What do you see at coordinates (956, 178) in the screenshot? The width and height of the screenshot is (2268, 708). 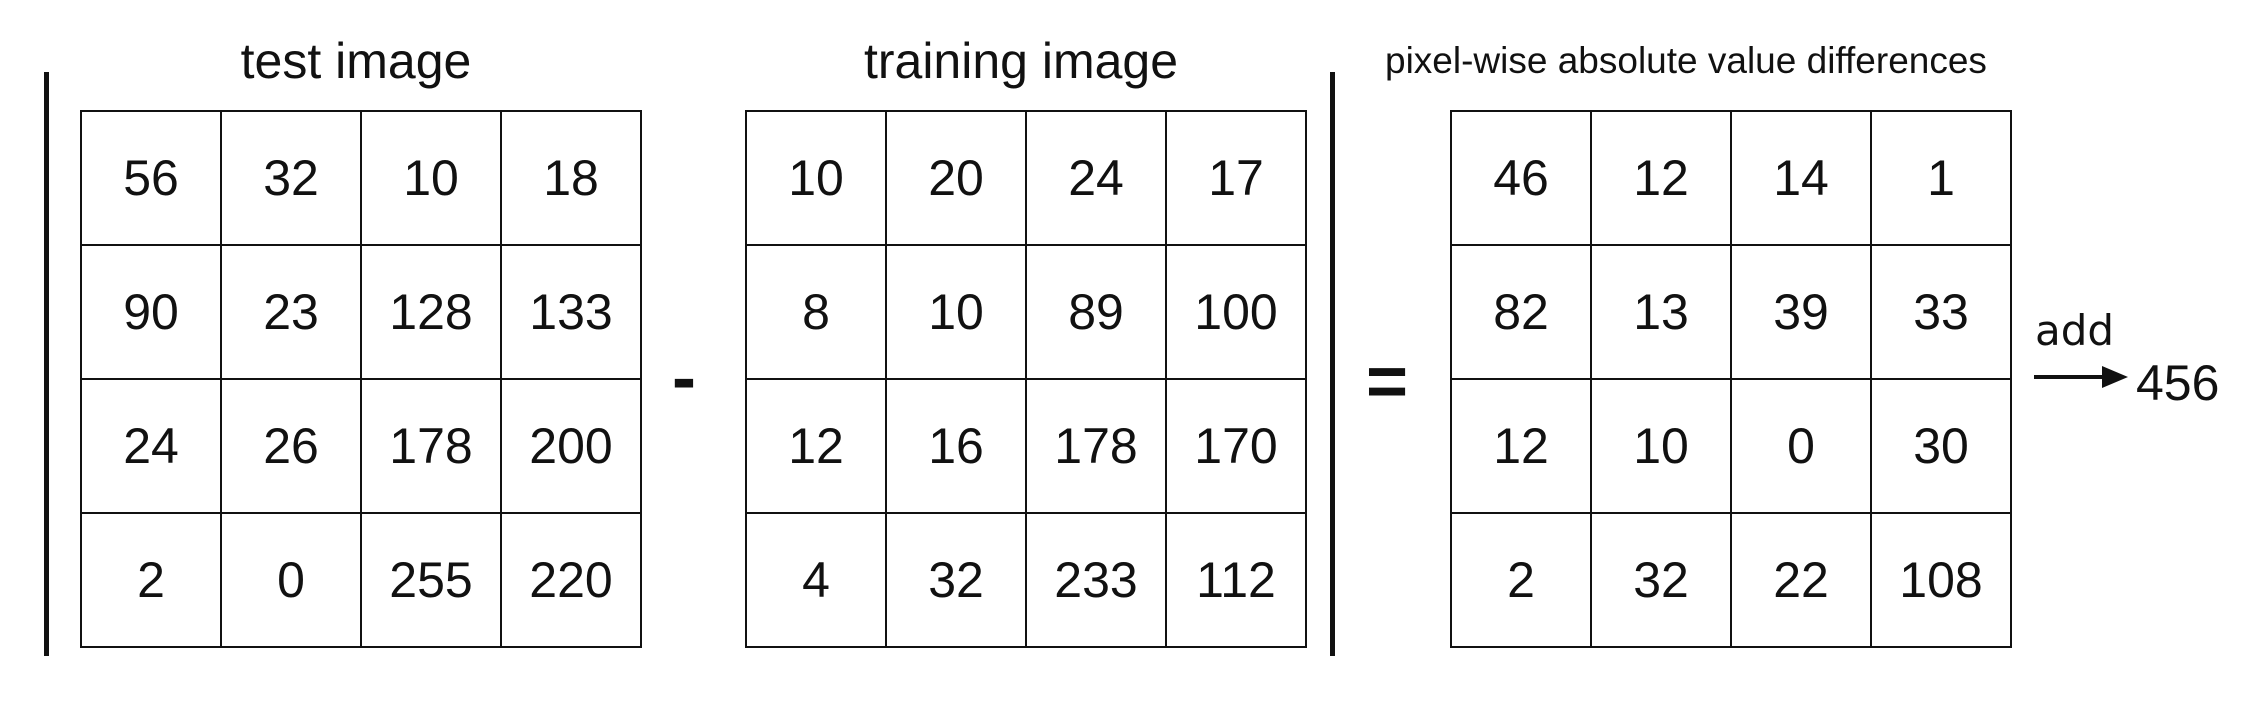 I see `grid-cell: 20` at bounding box center [956, 178].